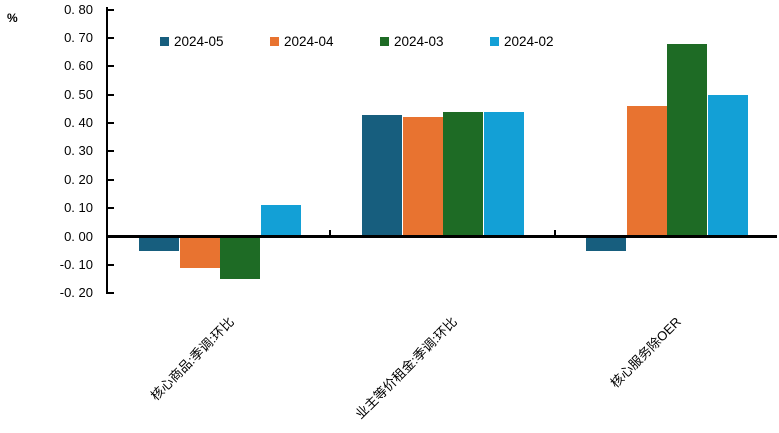 The height and width of the screenshot is (433, 779). What do you see at coordinates (646, 171) in the screenshot?
I see `bar-2024-04-cat3` at bounding box center [646, 171].